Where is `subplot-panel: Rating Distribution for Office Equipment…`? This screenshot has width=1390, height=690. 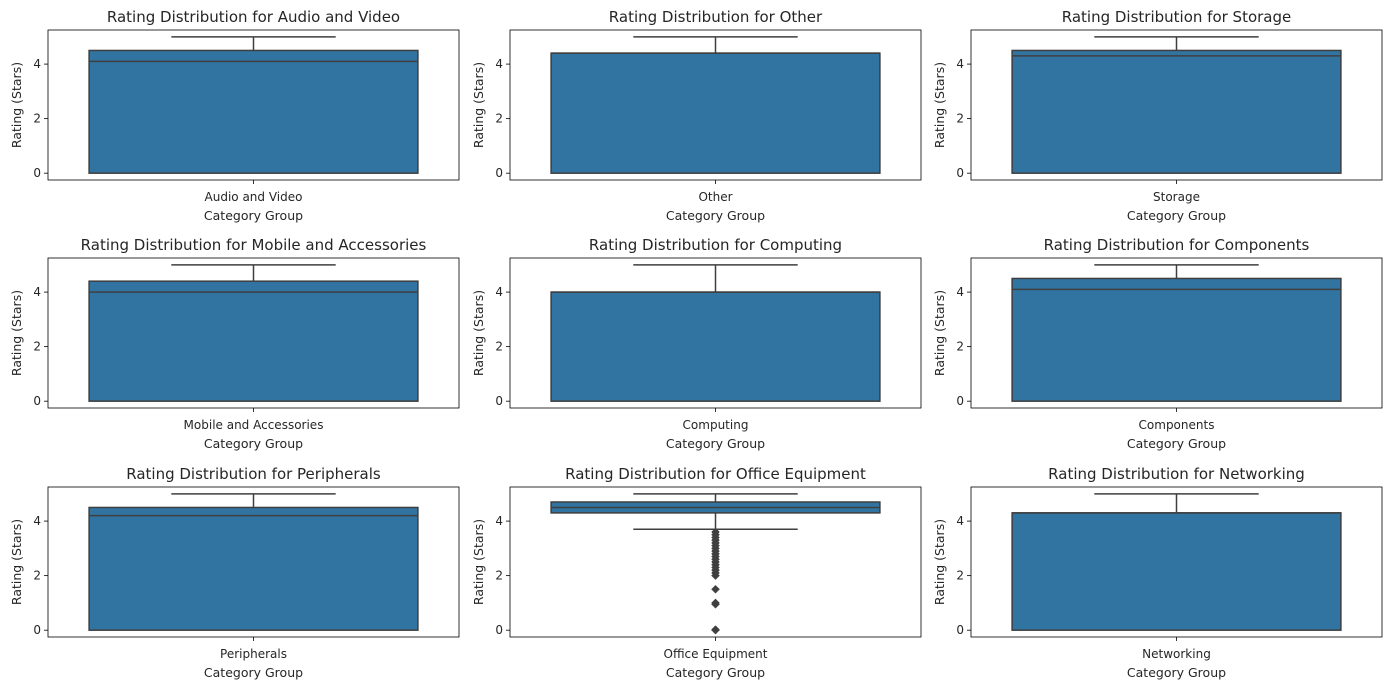
subplot-panel: Rating Distribution for Office Equipment… is located at coordinates (696, 572).